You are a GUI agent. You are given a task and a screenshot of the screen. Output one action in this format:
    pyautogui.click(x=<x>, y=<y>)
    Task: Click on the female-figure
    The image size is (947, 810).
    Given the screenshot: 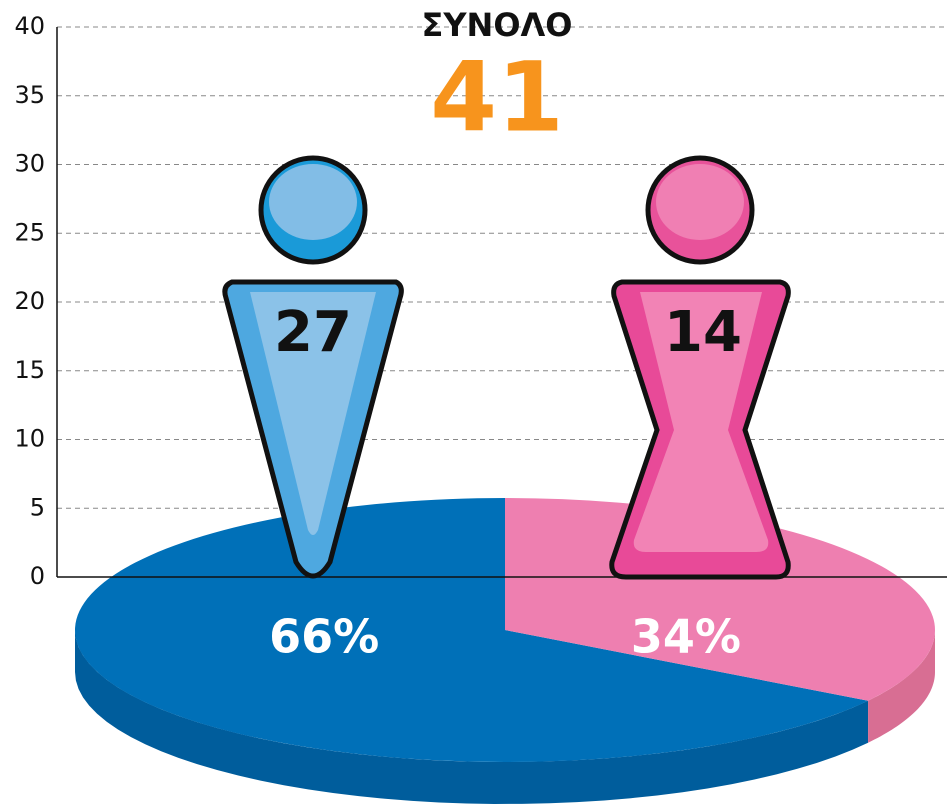 What is the action you would take?
    pyautogui.click(x=700, y=367)
    